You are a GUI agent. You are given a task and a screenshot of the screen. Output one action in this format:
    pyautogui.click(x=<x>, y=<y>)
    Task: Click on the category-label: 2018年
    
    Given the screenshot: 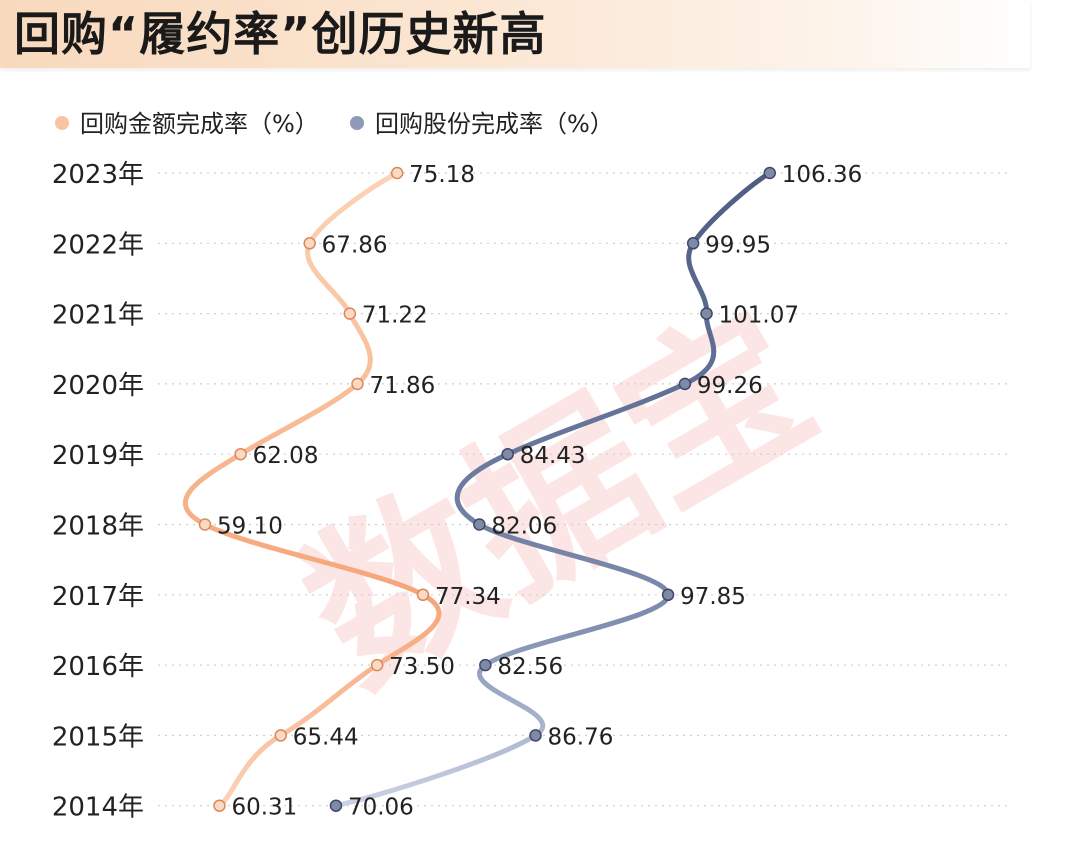 What is the action you would take?
    pyautogui.click(x=98, y=527)
    